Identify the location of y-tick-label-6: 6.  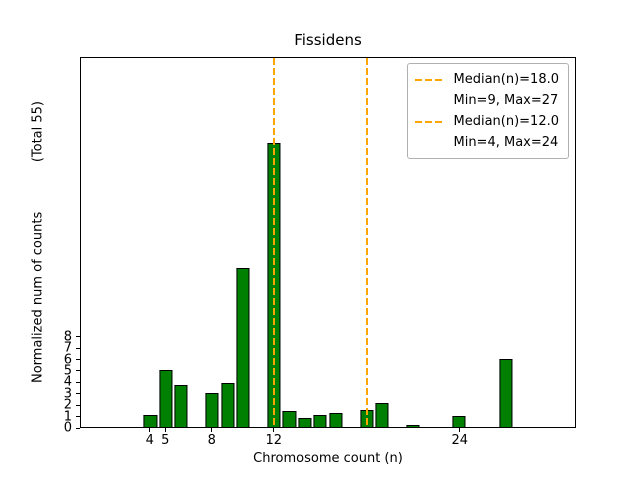
(67, 359).